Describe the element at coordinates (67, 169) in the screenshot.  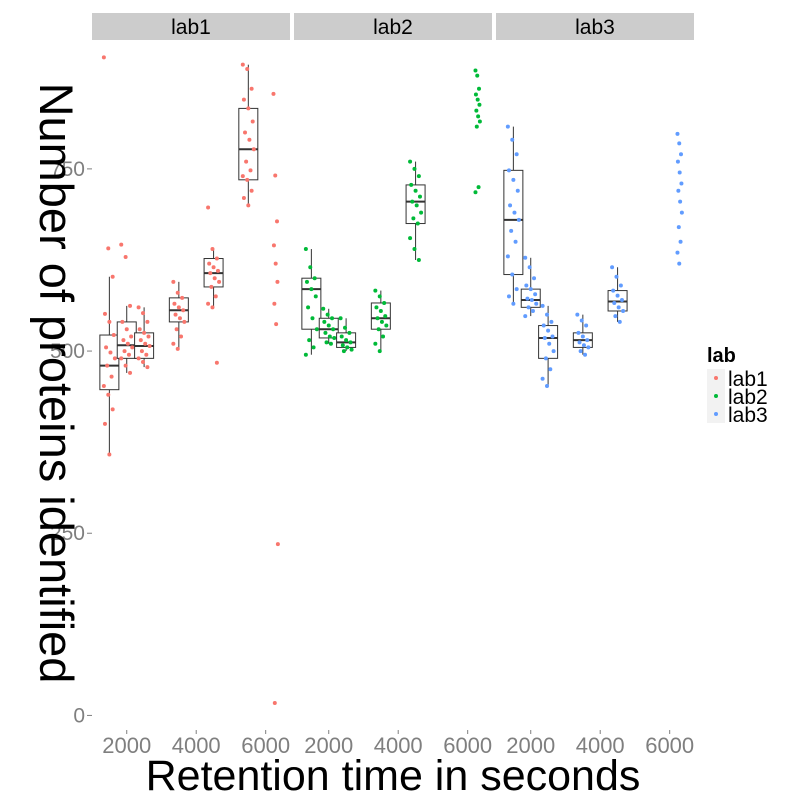
I see `y-tick-label: 750` at that location.